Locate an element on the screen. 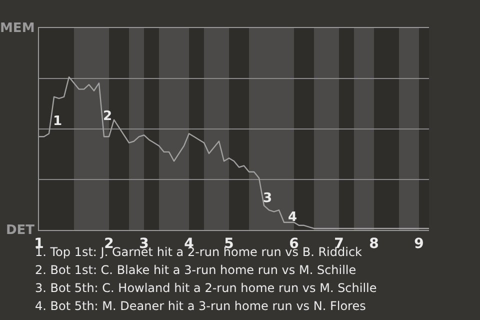  text: MEM is located at coordinates (17, 28).